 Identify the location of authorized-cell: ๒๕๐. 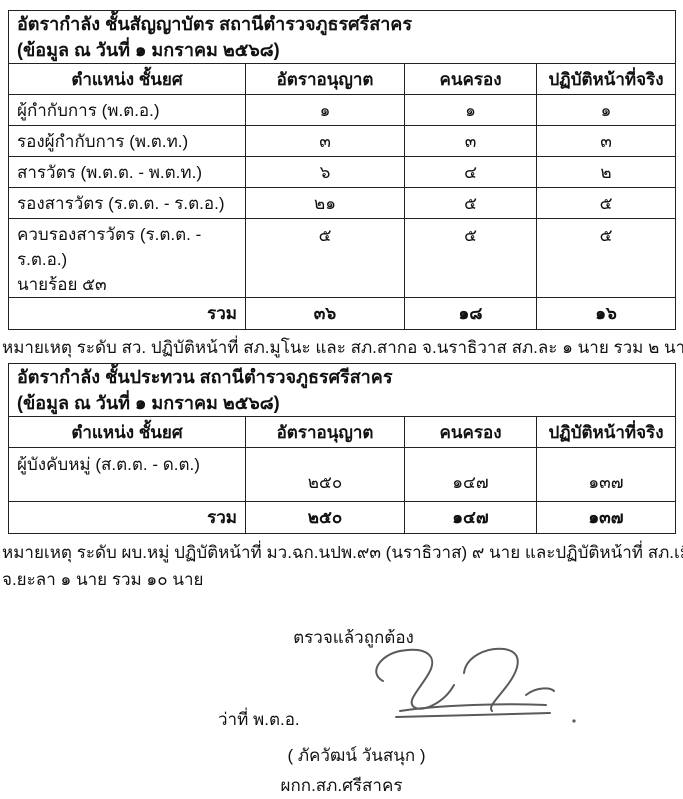
(325, 474).